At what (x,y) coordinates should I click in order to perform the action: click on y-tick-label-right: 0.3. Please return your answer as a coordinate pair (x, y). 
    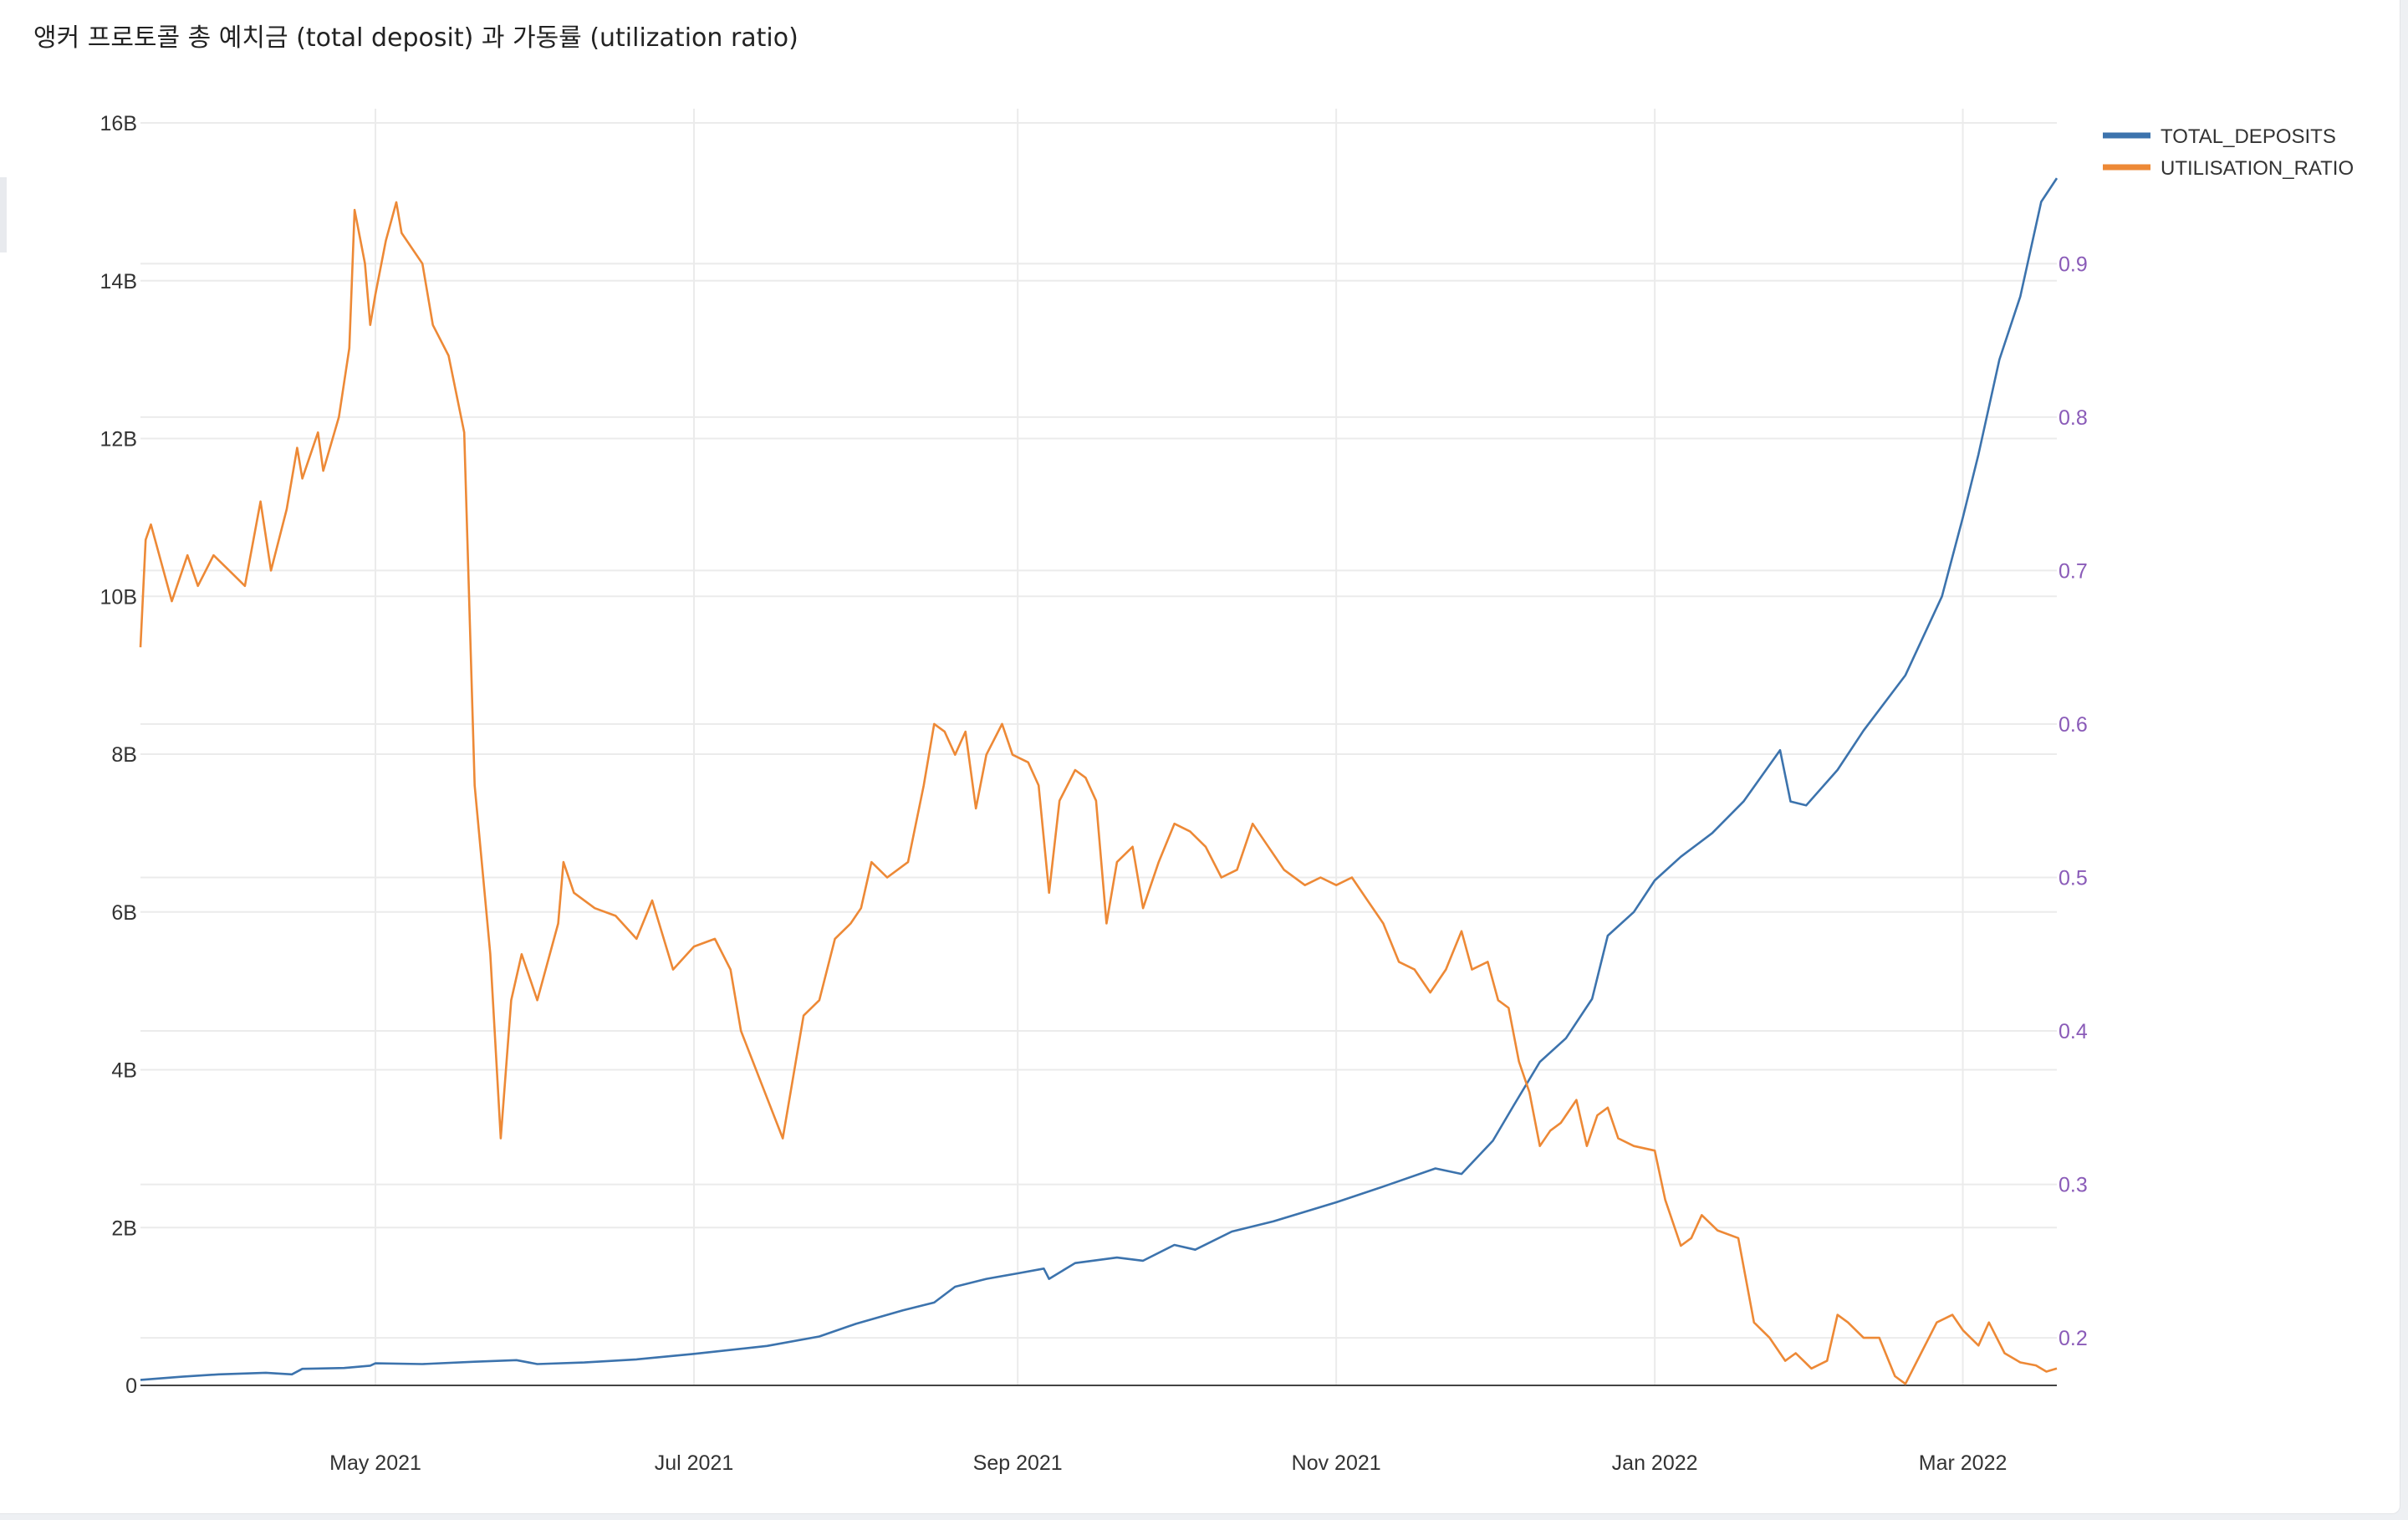
    Looking at the image, I should click on (2073, 1185).